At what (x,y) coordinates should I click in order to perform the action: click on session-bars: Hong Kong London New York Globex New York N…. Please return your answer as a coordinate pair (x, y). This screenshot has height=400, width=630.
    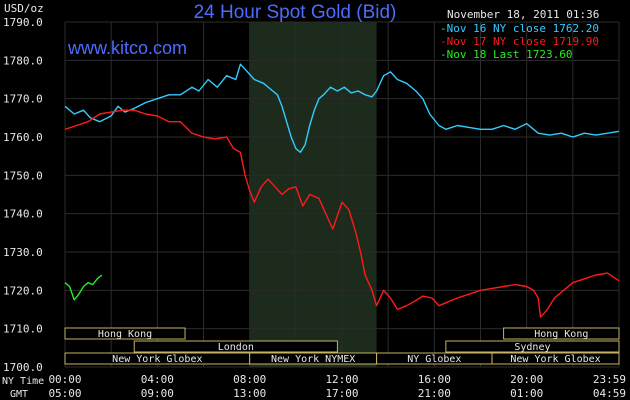
    Looking at the image, I should click on (342, 346).